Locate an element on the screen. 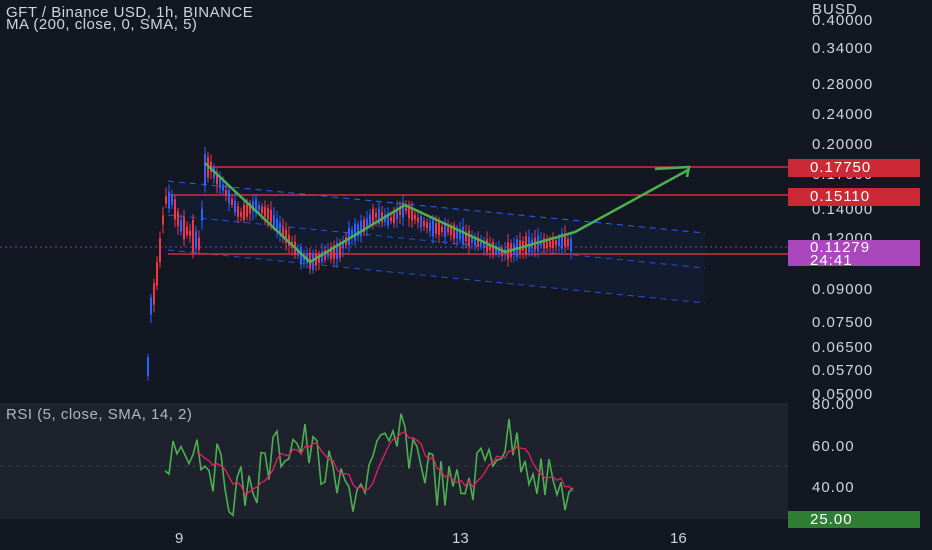  last-price-value: 0.11279 is located at coordinates (840, 247).